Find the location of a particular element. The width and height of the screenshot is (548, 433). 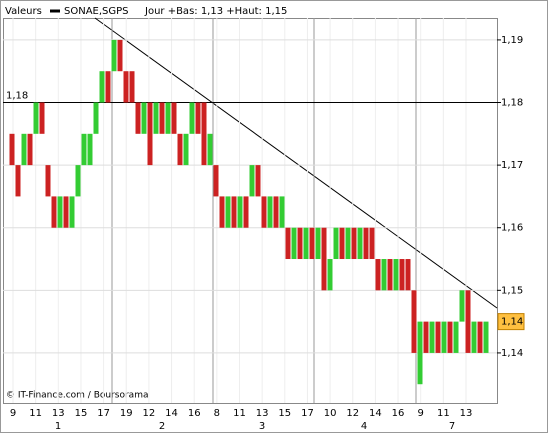

x-tick-label: 14 is located at coordinates (171, 413).